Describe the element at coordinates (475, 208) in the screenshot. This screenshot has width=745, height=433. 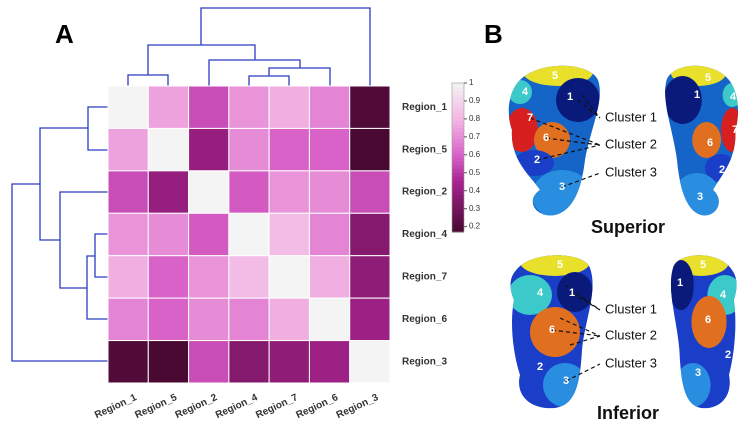
I see `colorbar-tick-label: 0.3` at that location.